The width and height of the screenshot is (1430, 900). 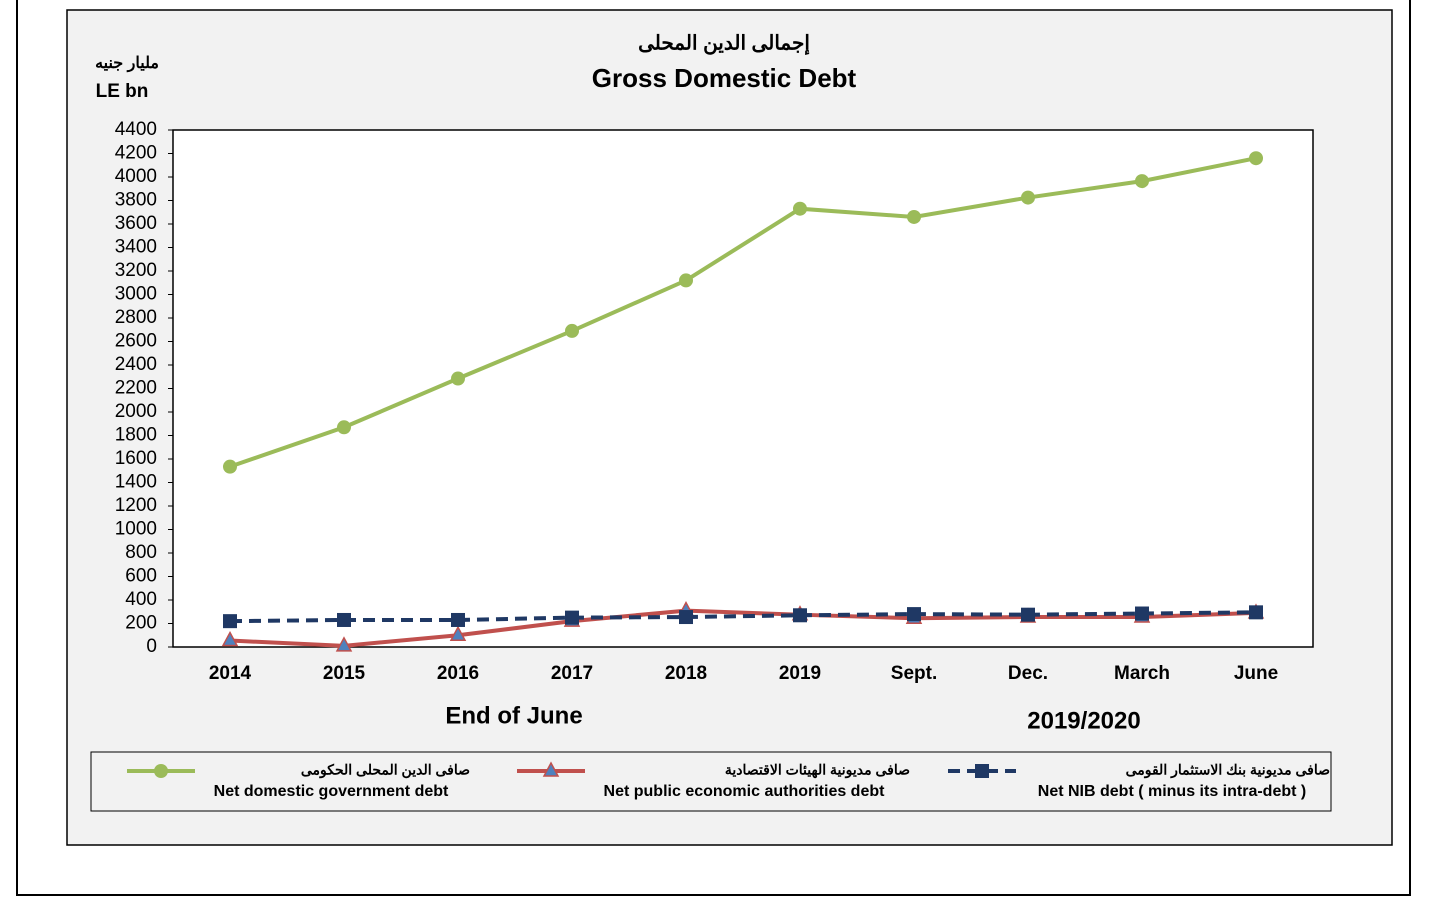 What do you see at coordinates (1142, 673) in the screenshot?
I see `x-tick-label: March` at bounding box center [1142, 673].